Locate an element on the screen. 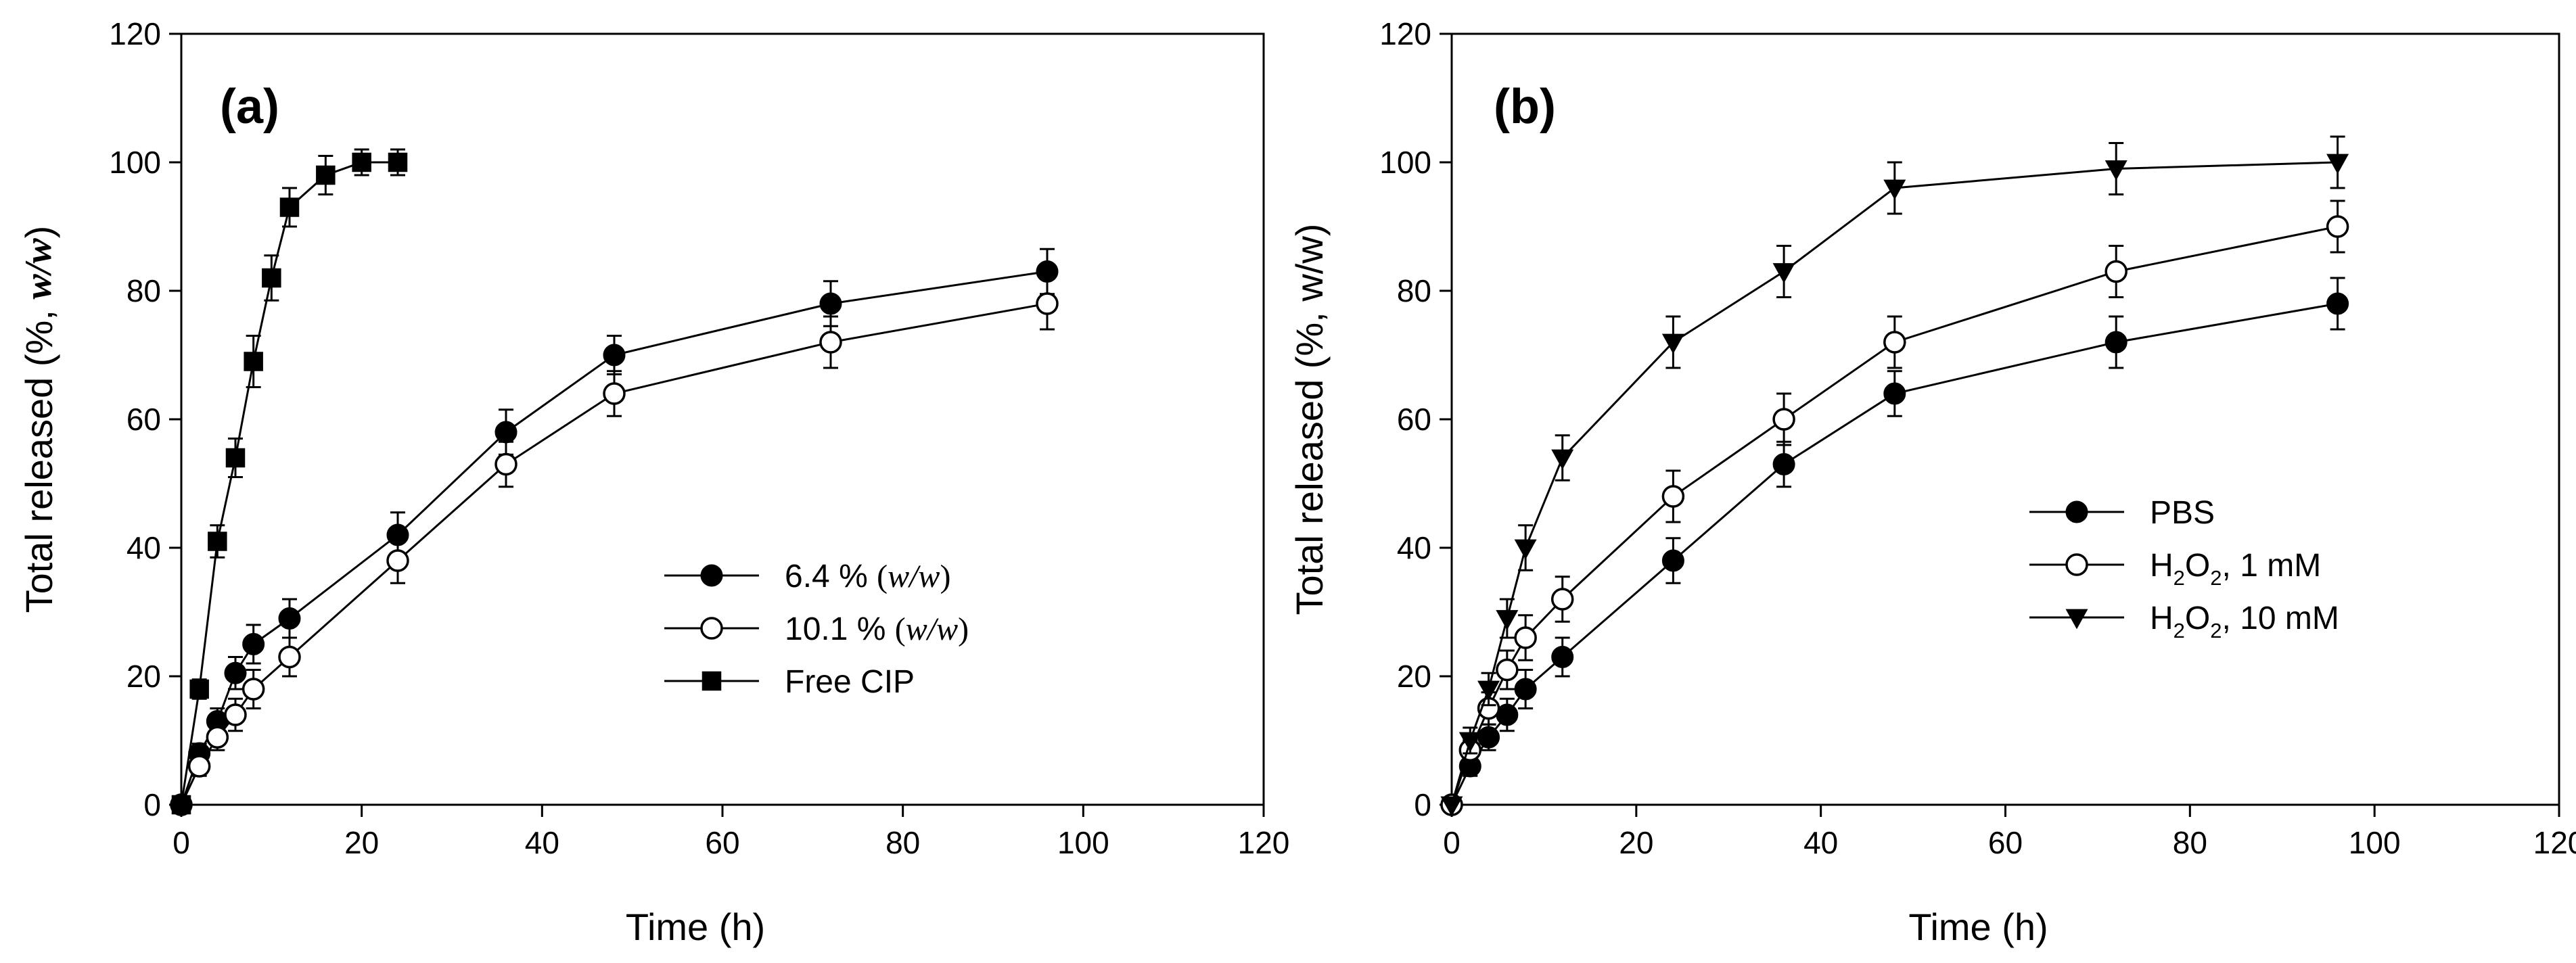  legend-label: 10.1 % (w/w) is located at coordinates (877, 629).